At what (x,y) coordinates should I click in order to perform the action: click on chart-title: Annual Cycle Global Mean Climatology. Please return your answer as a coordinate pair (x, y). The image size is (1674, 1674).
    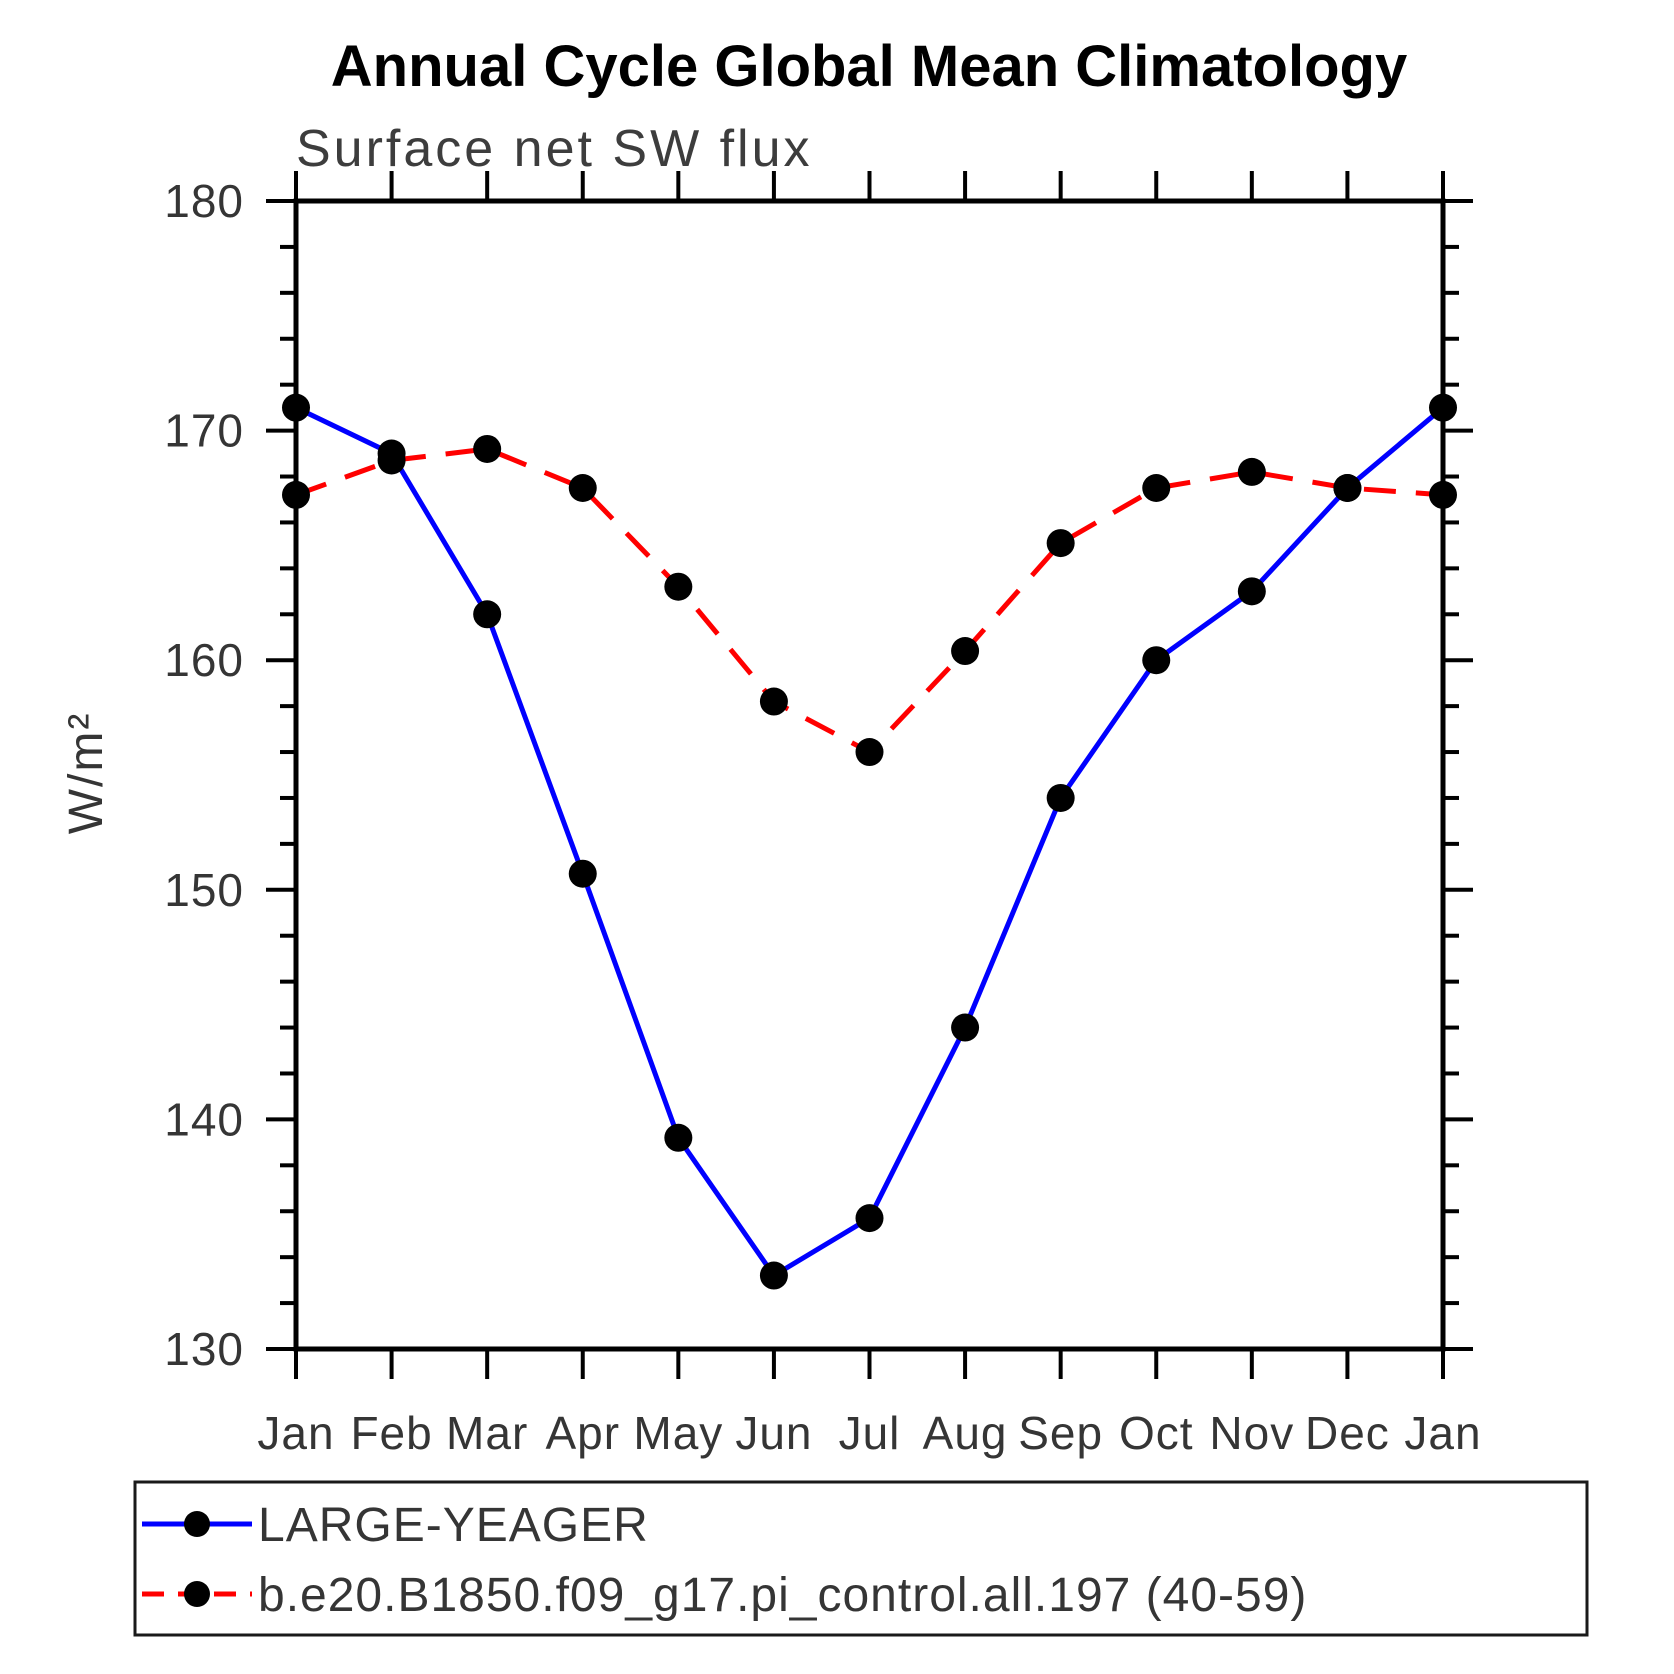
    Looking at the image, I should click on (869, 66).